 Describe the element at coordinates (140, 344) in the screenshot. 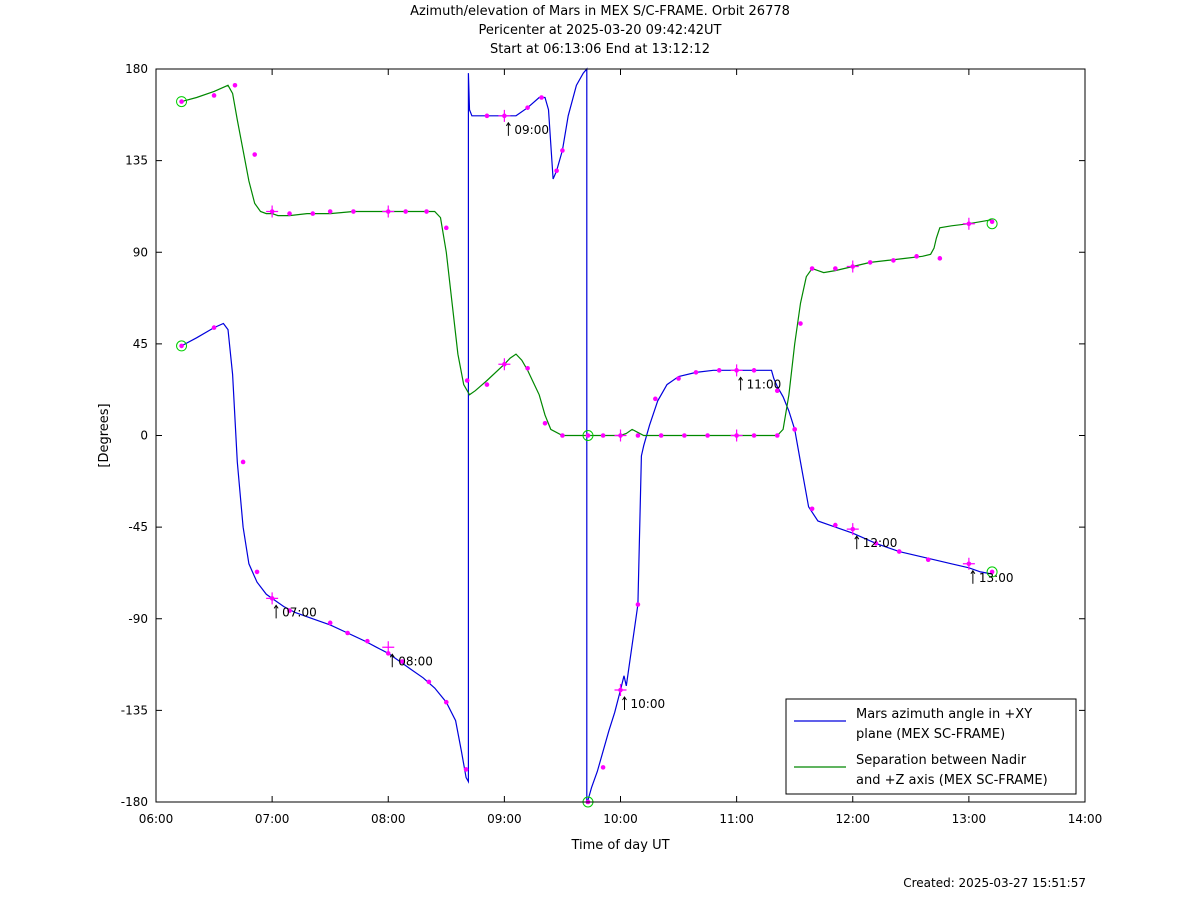

I see `y-tick-label: 45` at that location.